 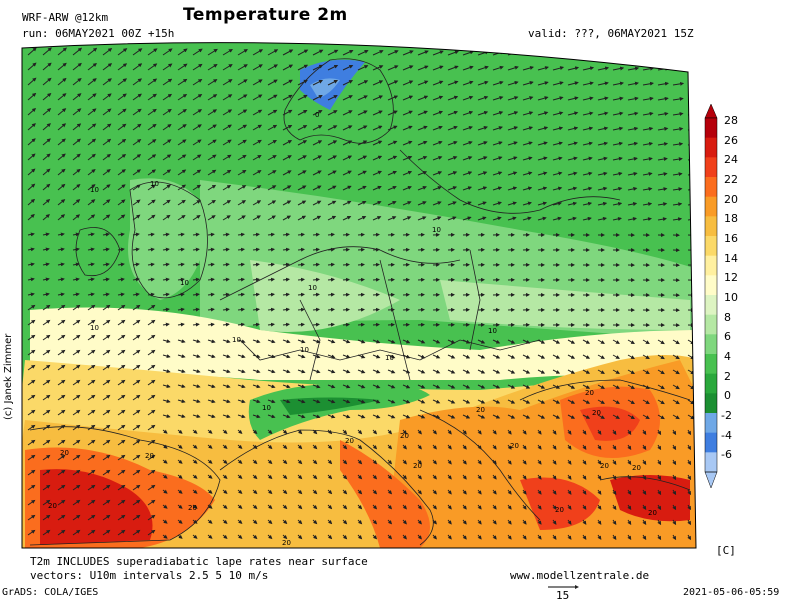 What do you see at coordinates (727, 317) in the screenshot?
I see `colorbar-tick-label: 8` at bounding box center [727, 317].